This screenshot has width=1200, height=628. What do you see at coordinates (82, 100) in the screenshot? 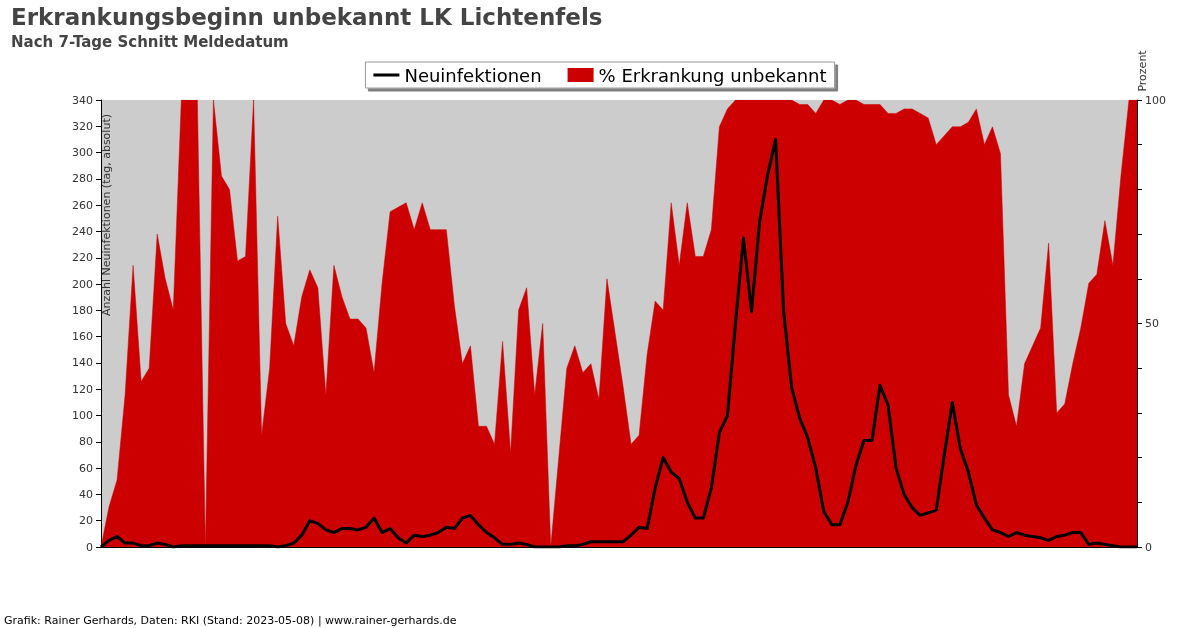
I see `y-tick-label: 340` at bounding box center [82, 100].